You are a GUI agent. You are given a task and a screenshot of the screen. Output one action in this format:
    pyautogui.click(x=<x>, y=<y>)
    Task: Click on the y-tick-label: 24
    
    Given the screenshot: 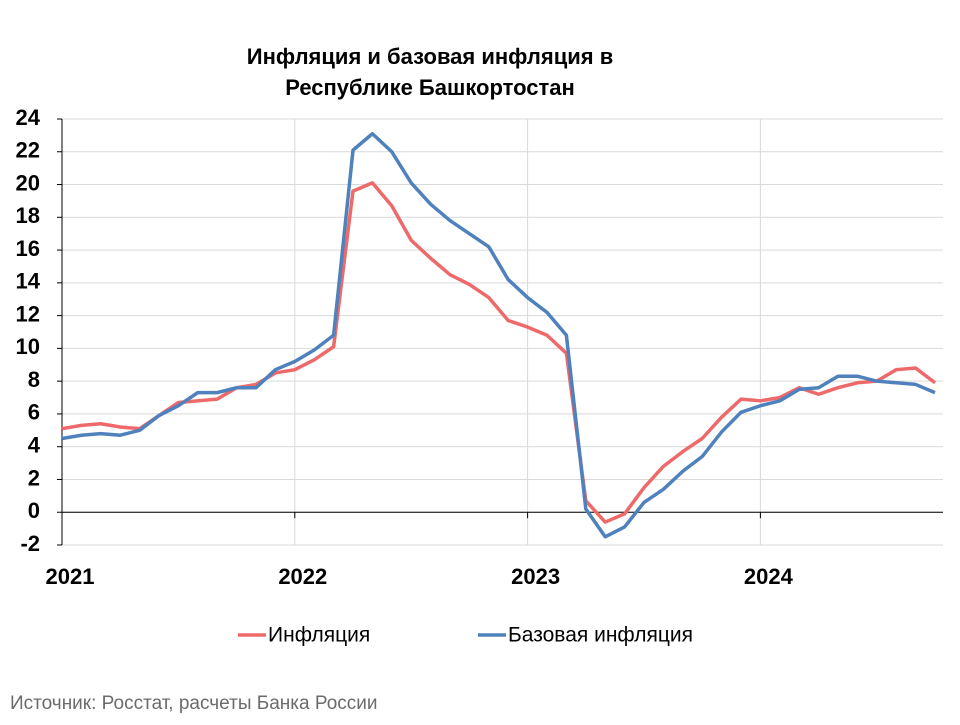 What is the action you would take?
    pyautogui.click(x=28, y=117)
    